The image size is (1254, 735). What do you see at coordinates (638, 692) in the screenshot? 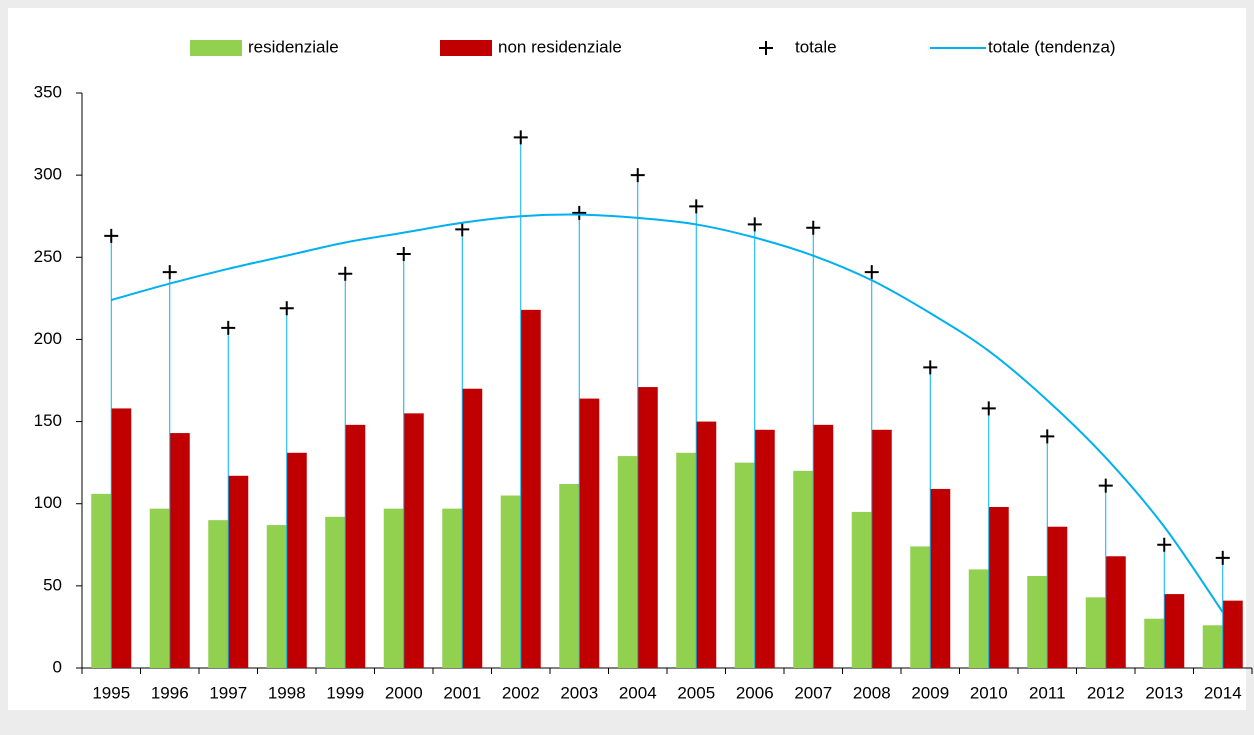
I see `x-tick-label: 2004` at bounding box center [638, 692].